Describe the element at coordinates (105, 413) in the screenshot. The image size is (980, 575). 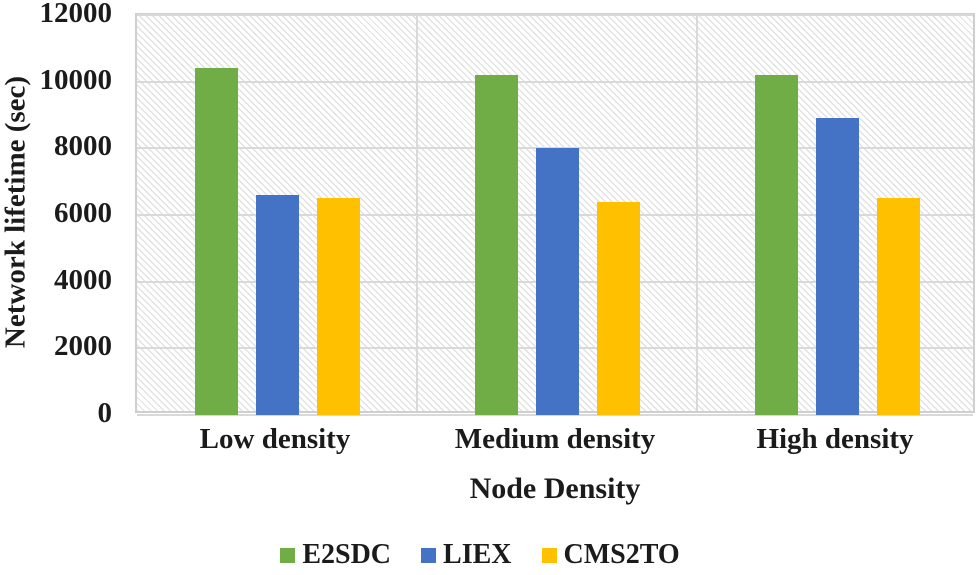
I see `y-tick-label: 0` at that location.